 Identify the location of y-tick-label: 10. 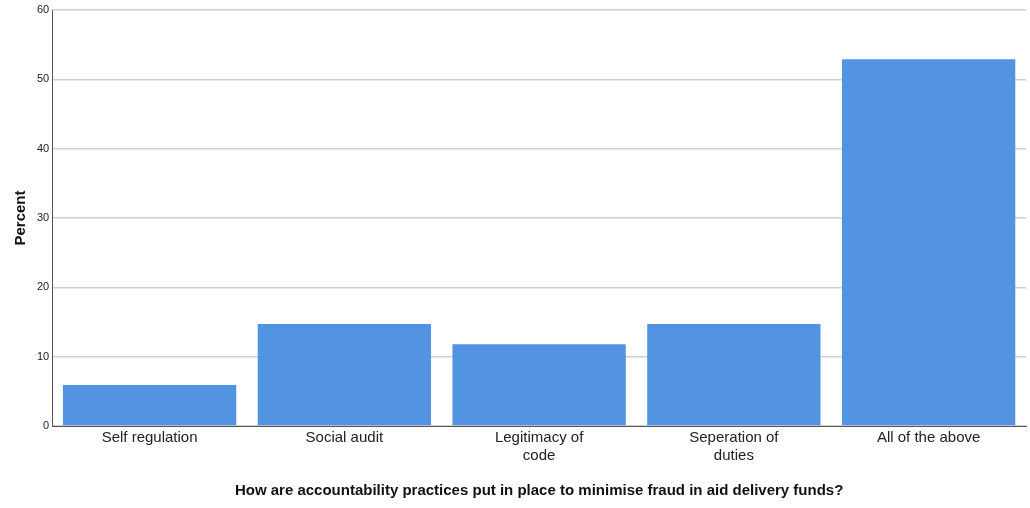
(43, 355).